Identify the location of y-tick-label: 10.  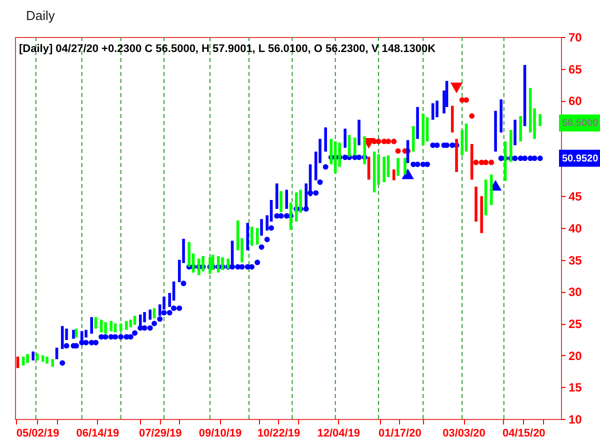
(575, 419).